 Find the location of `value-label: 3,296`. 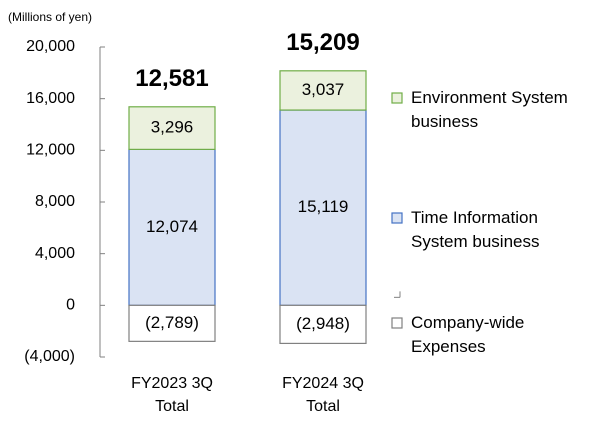

value-label: 3,296 is located at coordinates (172, 127).